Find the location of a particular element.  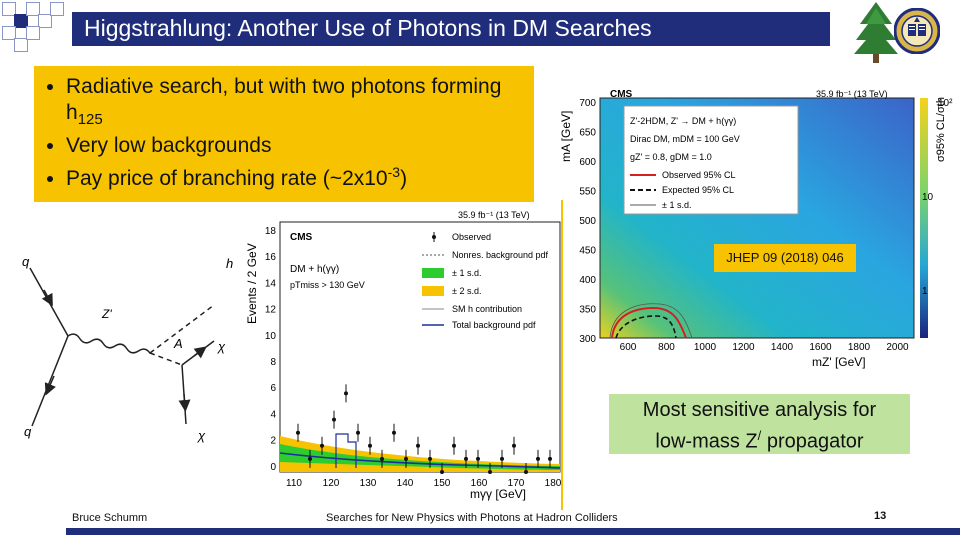

y-tick-labels: 700 650 600 550 500 450 400 350 300 is located at coordinates (587, 221).